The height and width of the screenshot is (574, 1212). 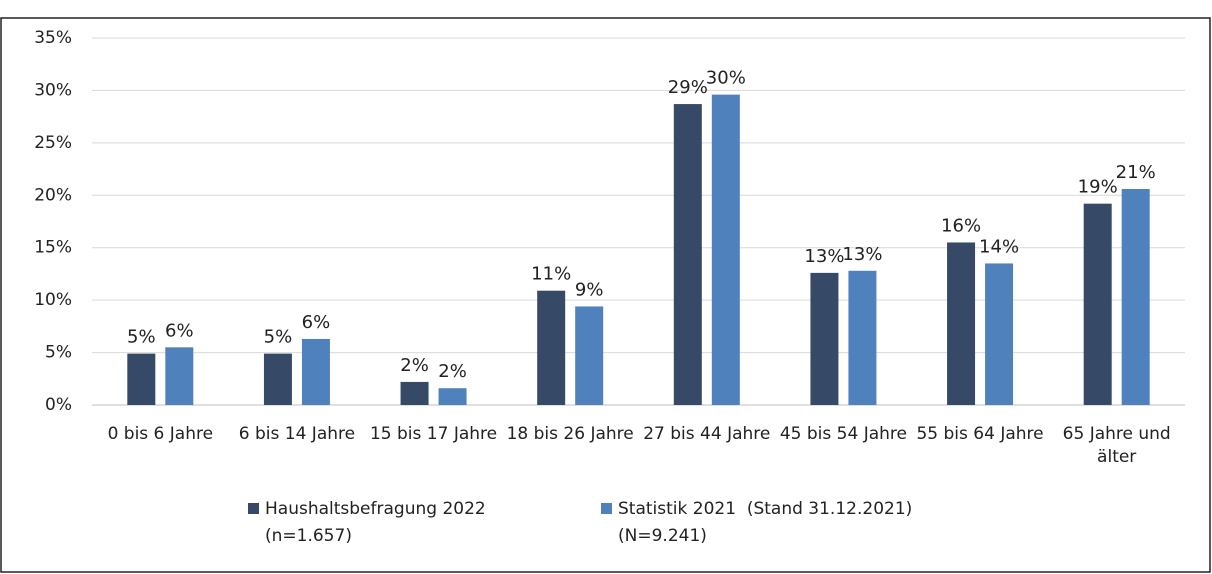 I want to click on y-tick-label: 20%, so click(x=53, y=195).